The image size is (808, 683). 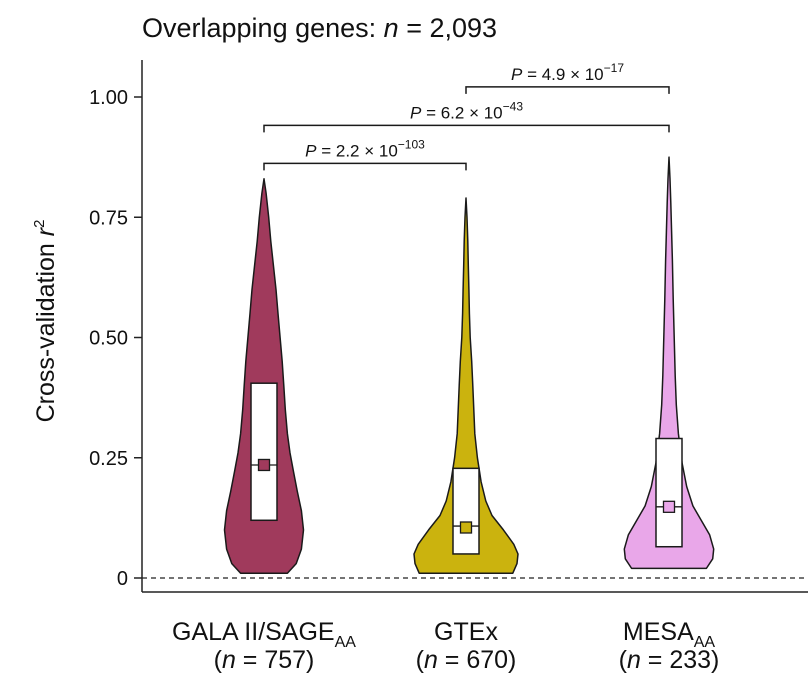 I want to click on category-name: GTEx, so click(x=466, y=632).